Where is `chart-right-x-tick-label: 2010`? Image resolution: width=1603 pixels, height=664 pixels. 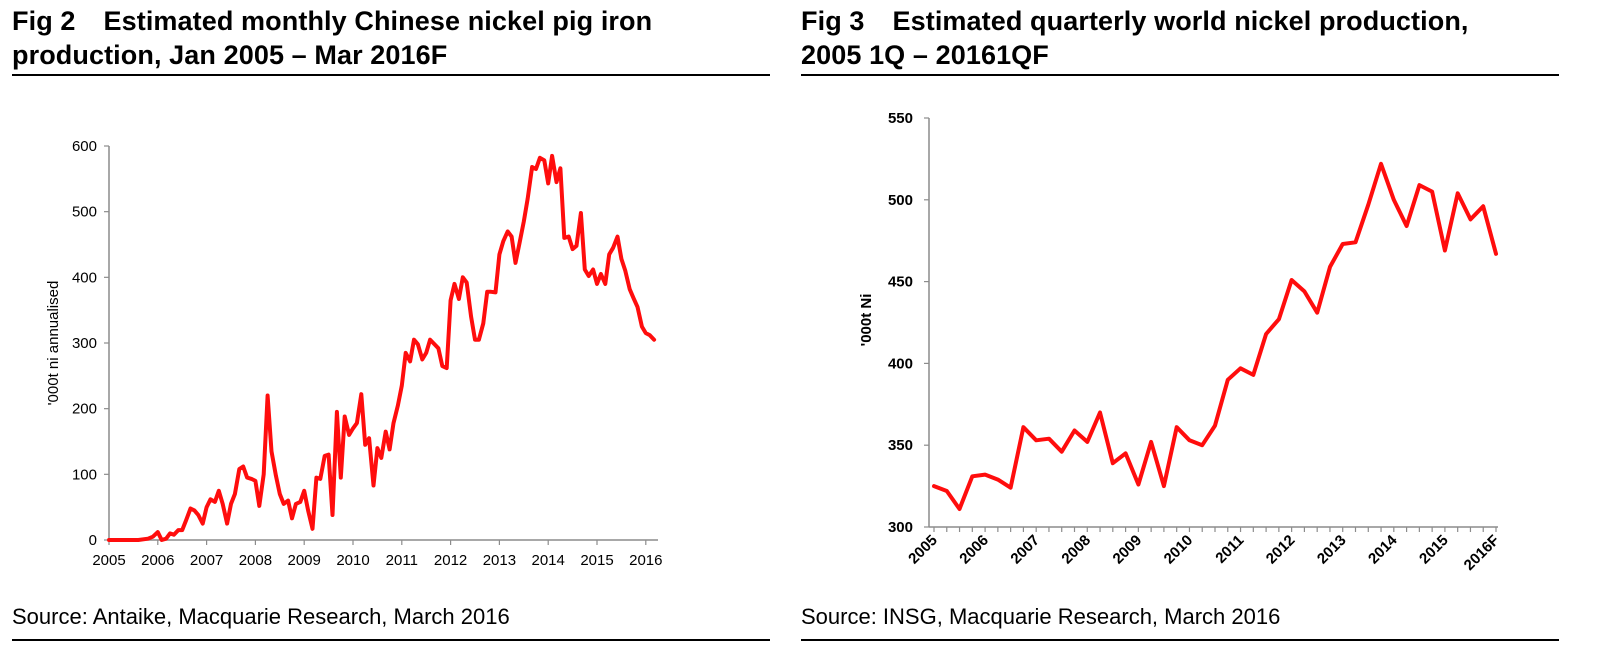 chart-right-x-tick-label: 2010 is located at coordinates (1179, 550).